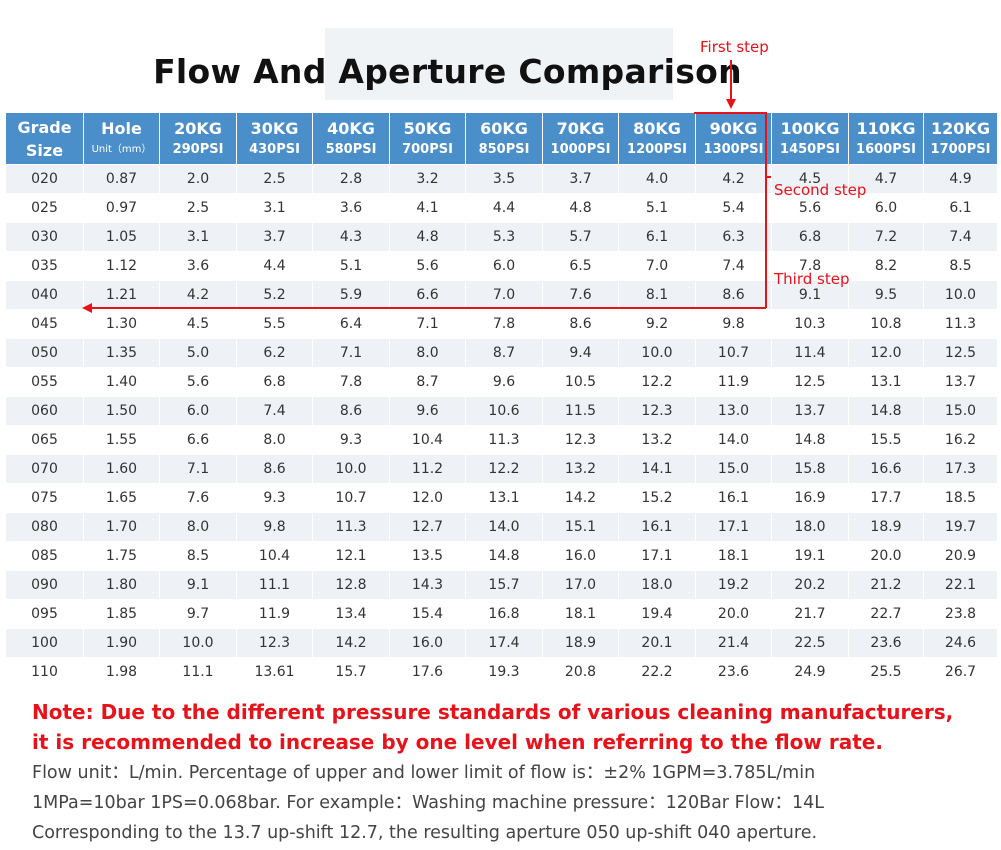  What do you see at coordinates (810, 469) in the screenshot?
I see `flow-cell: 15.8` at bounding box center [810, 469].